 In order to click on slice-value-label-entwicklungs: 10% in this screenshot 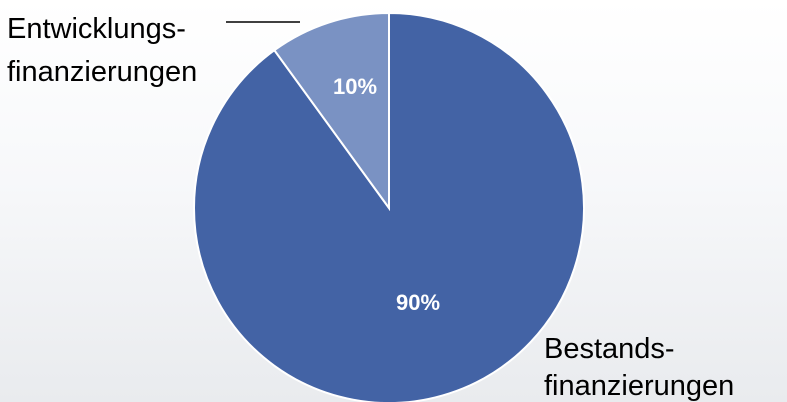, I will do `click(355, 86)`.